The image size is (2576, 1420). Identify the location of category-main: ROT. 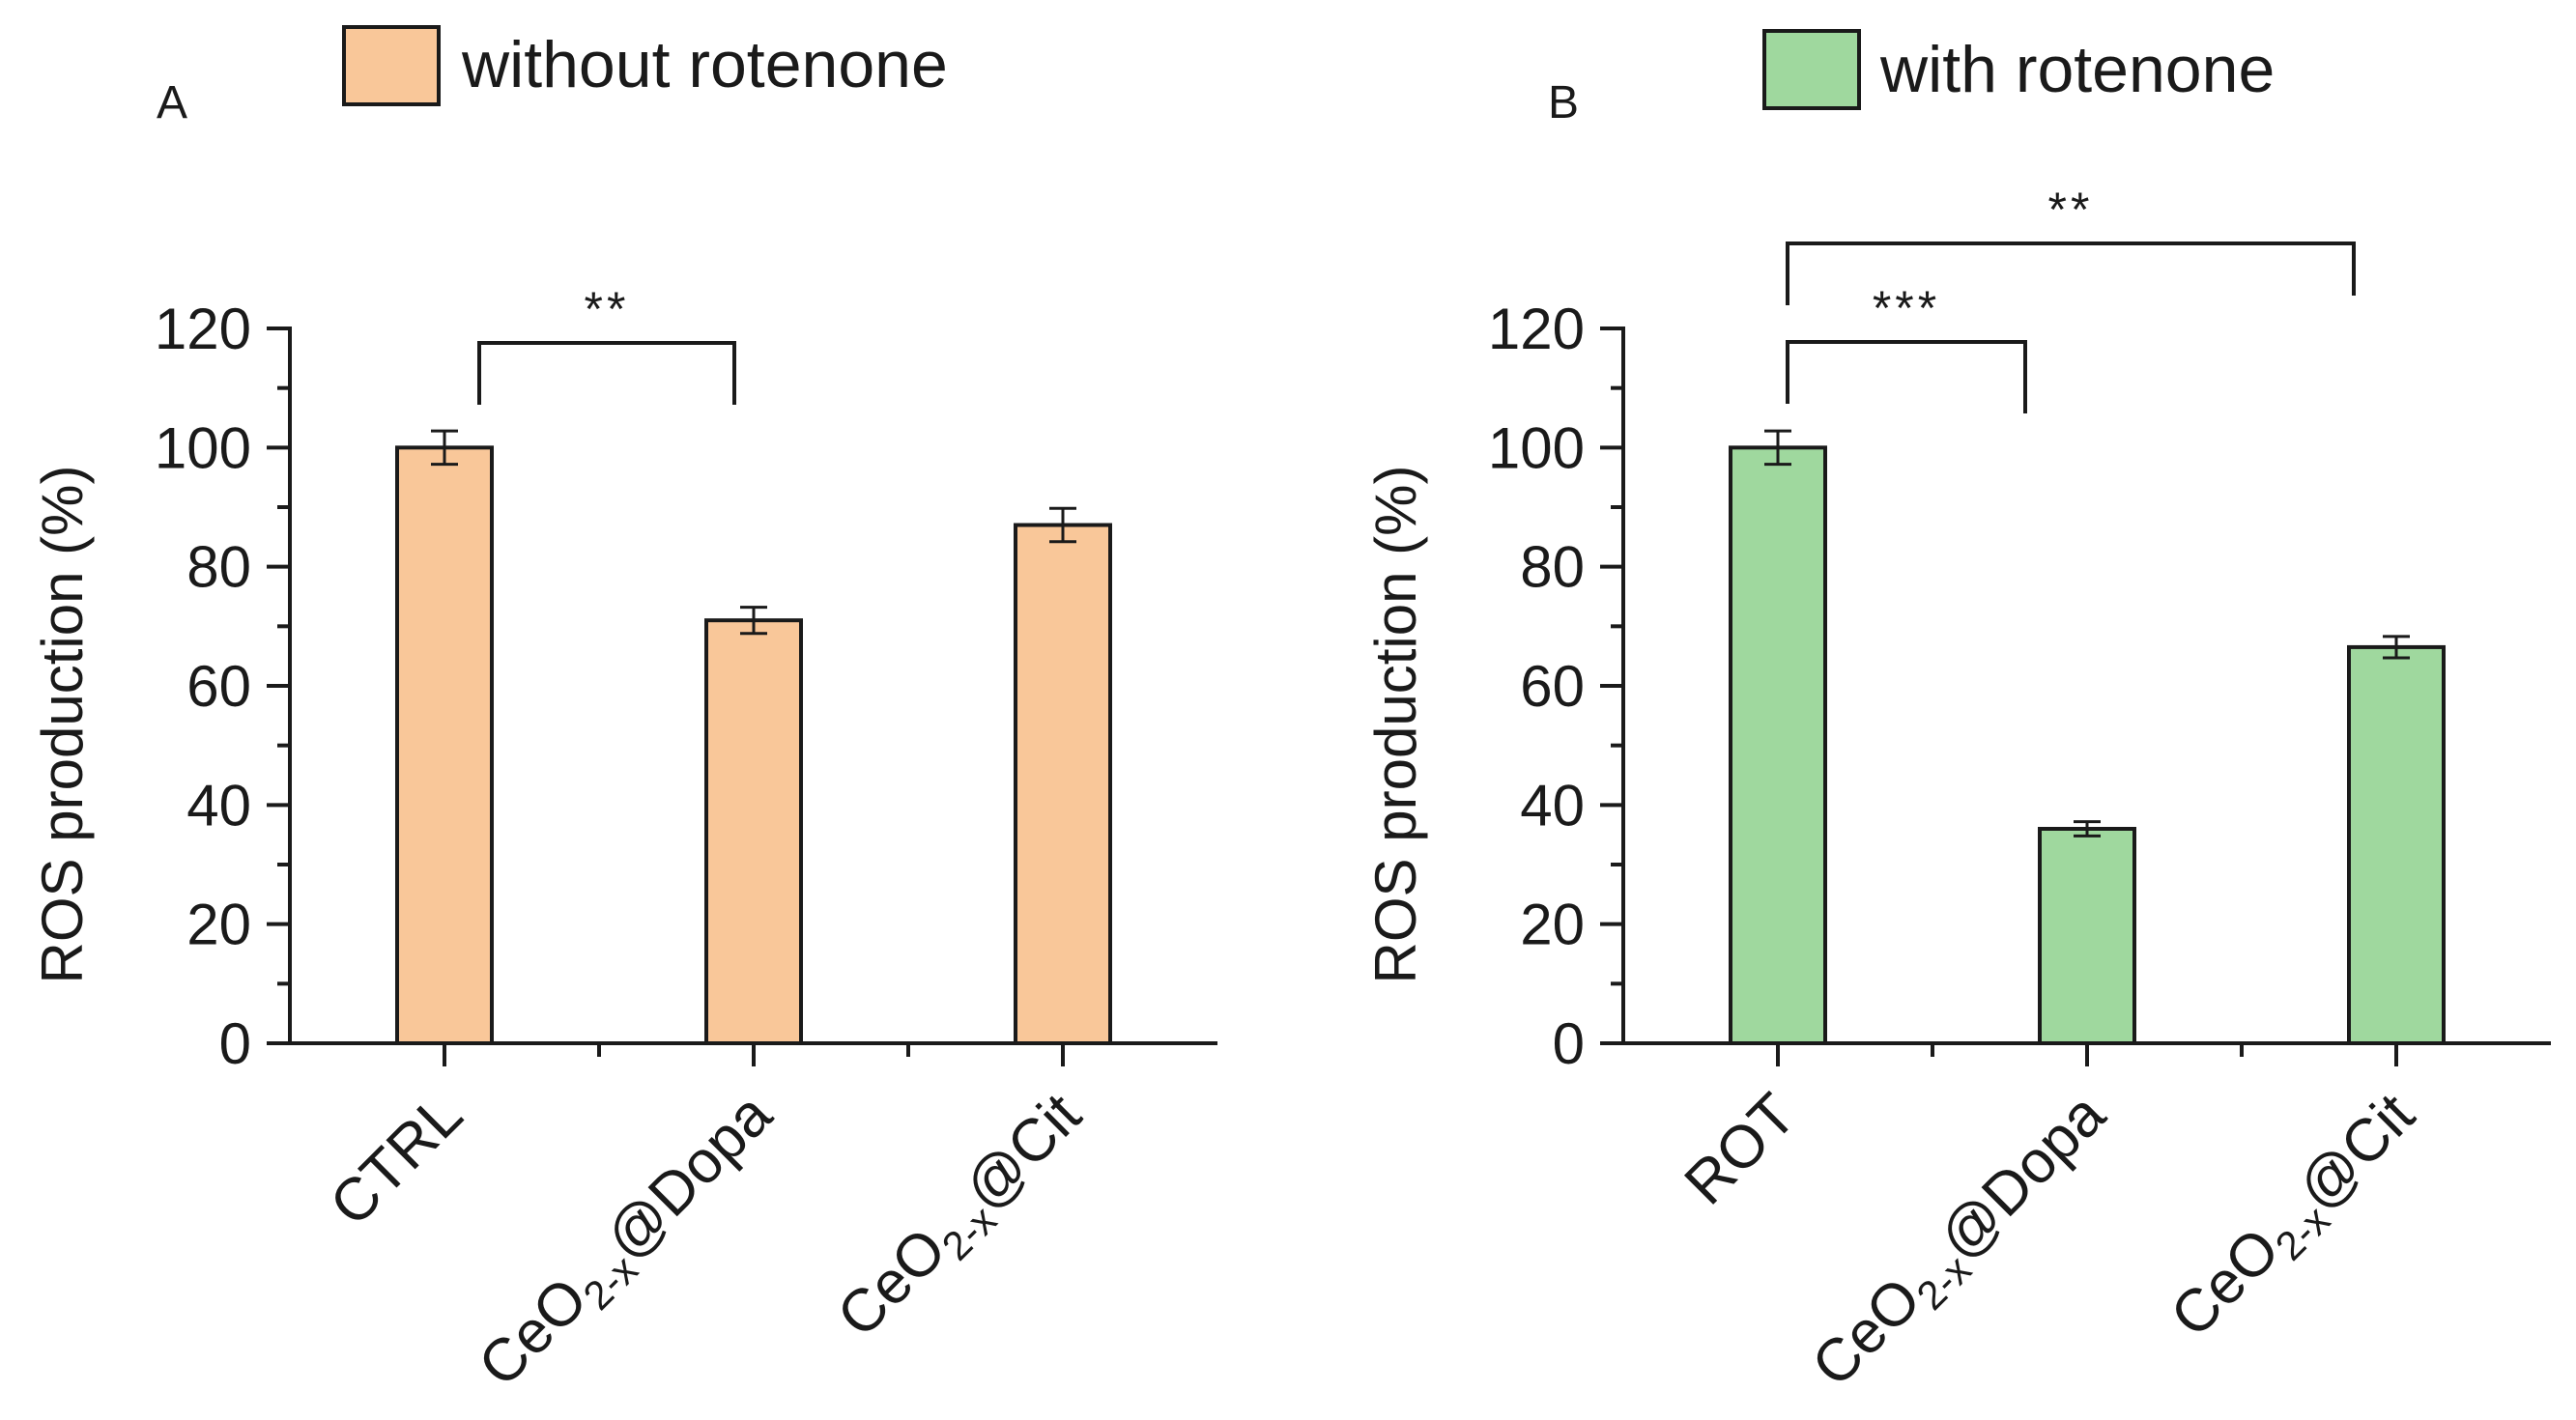
(1741, 1149).